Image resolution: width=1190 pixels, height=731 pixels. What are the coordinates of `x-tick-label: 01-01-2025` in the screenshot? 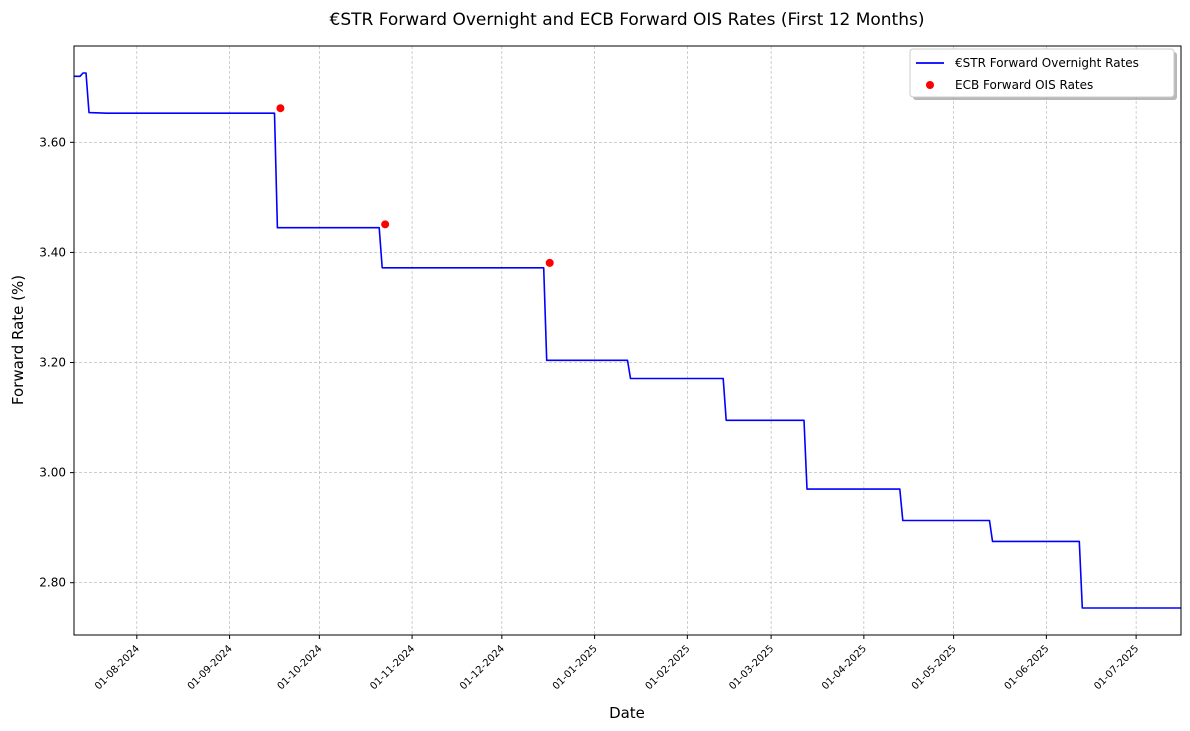 It's located at (575, 667).